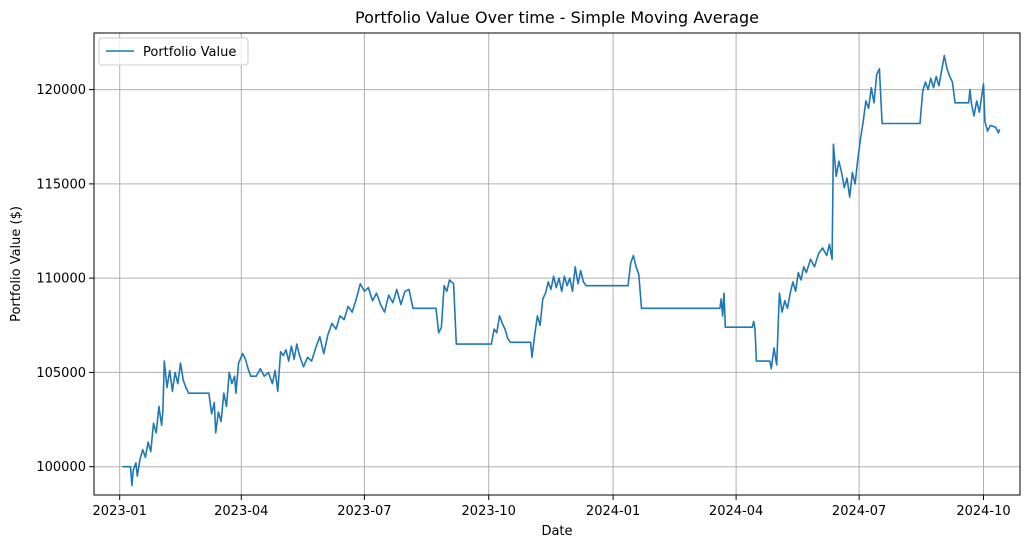 The width and height of the screenshot is (1032, 547). I want to click on y-tick-label-3: 115000, so click(61, 184).